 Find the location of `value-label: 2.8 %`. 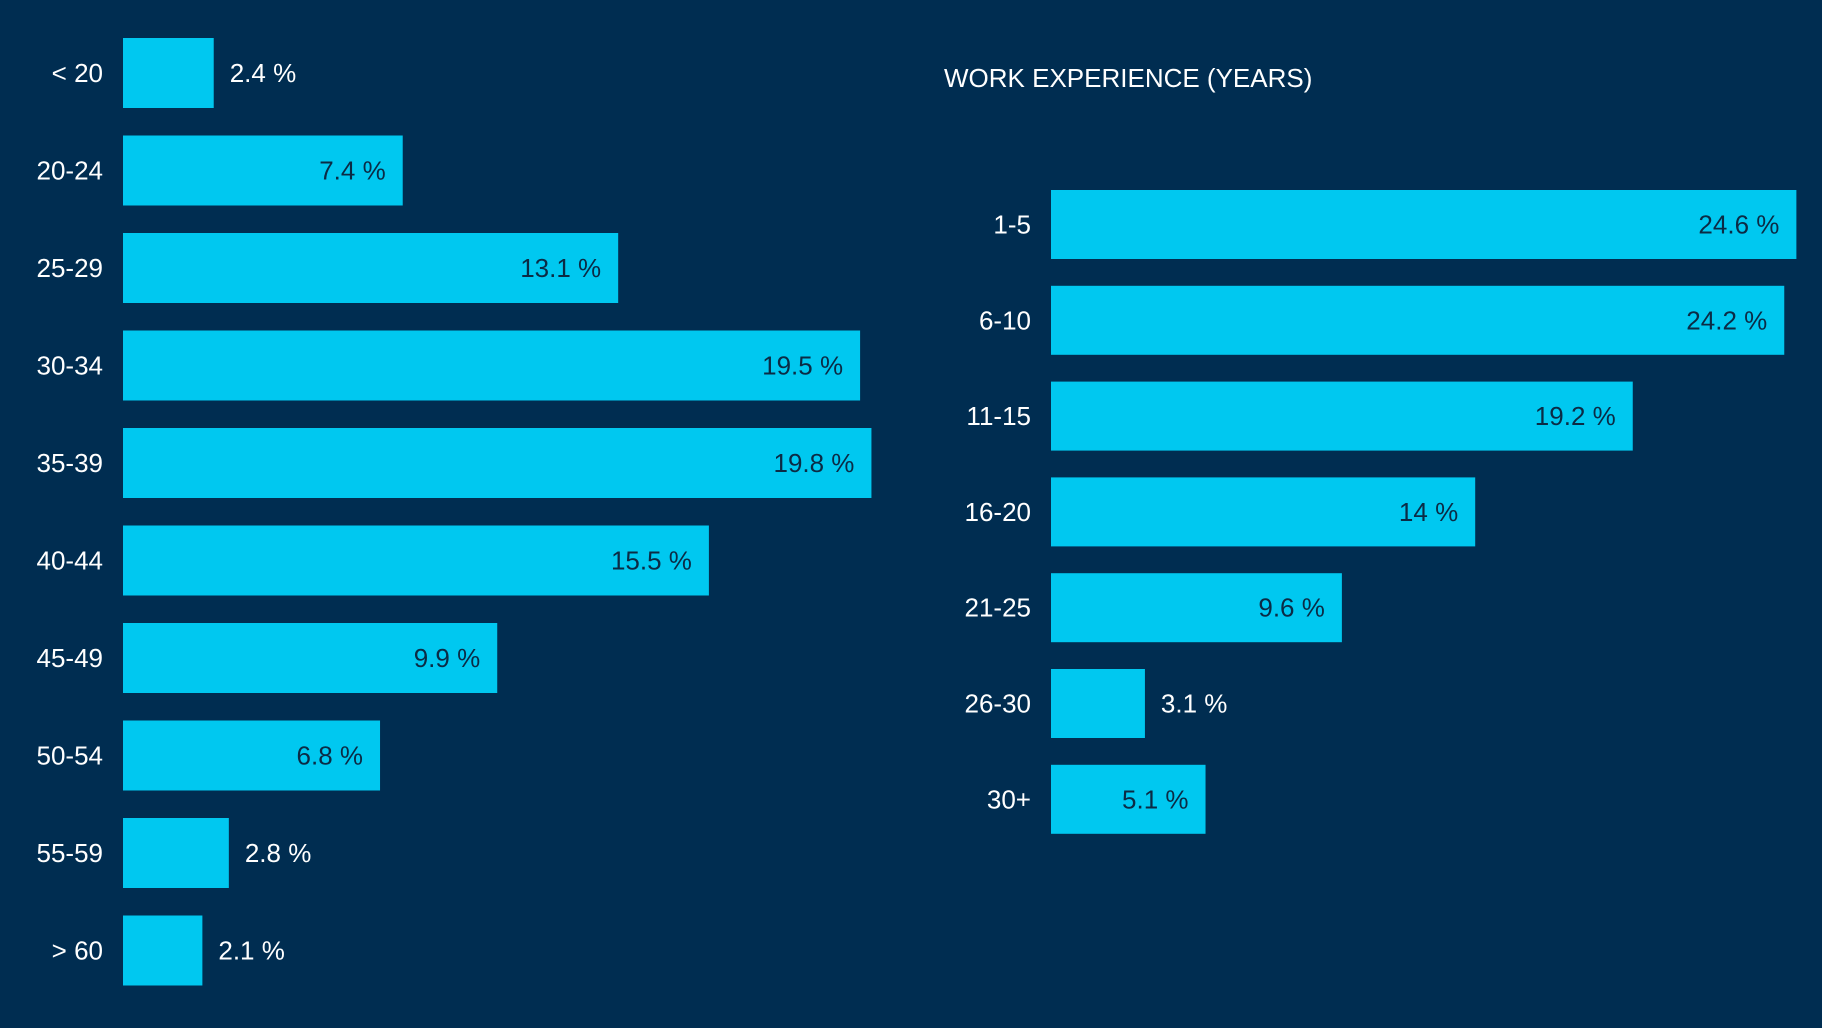

value-label: 2.8 % is located at coordinates (278, 853).